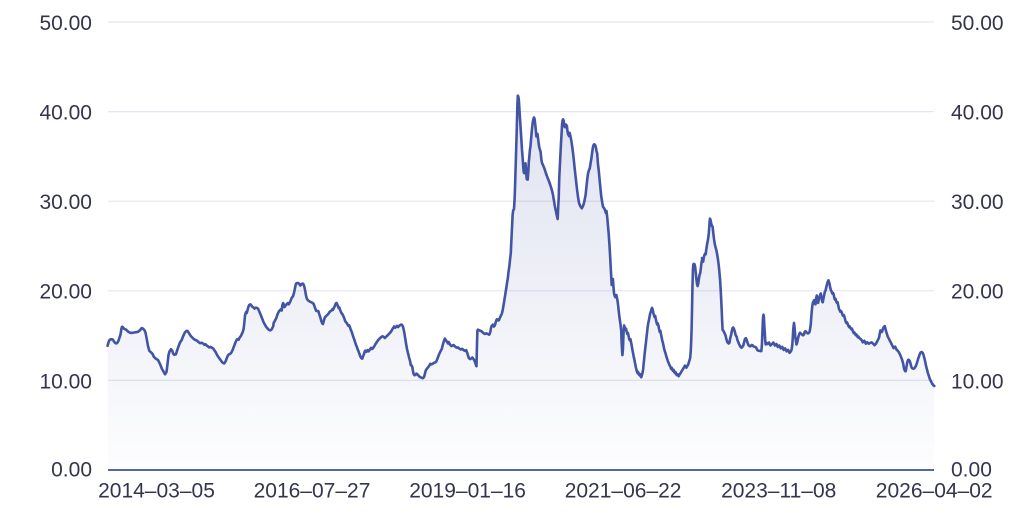  What do you see at coordinates (156, 491) in the screenshot?
I see `svg-text: 2014–03–05` at bounding box center [156, 491].